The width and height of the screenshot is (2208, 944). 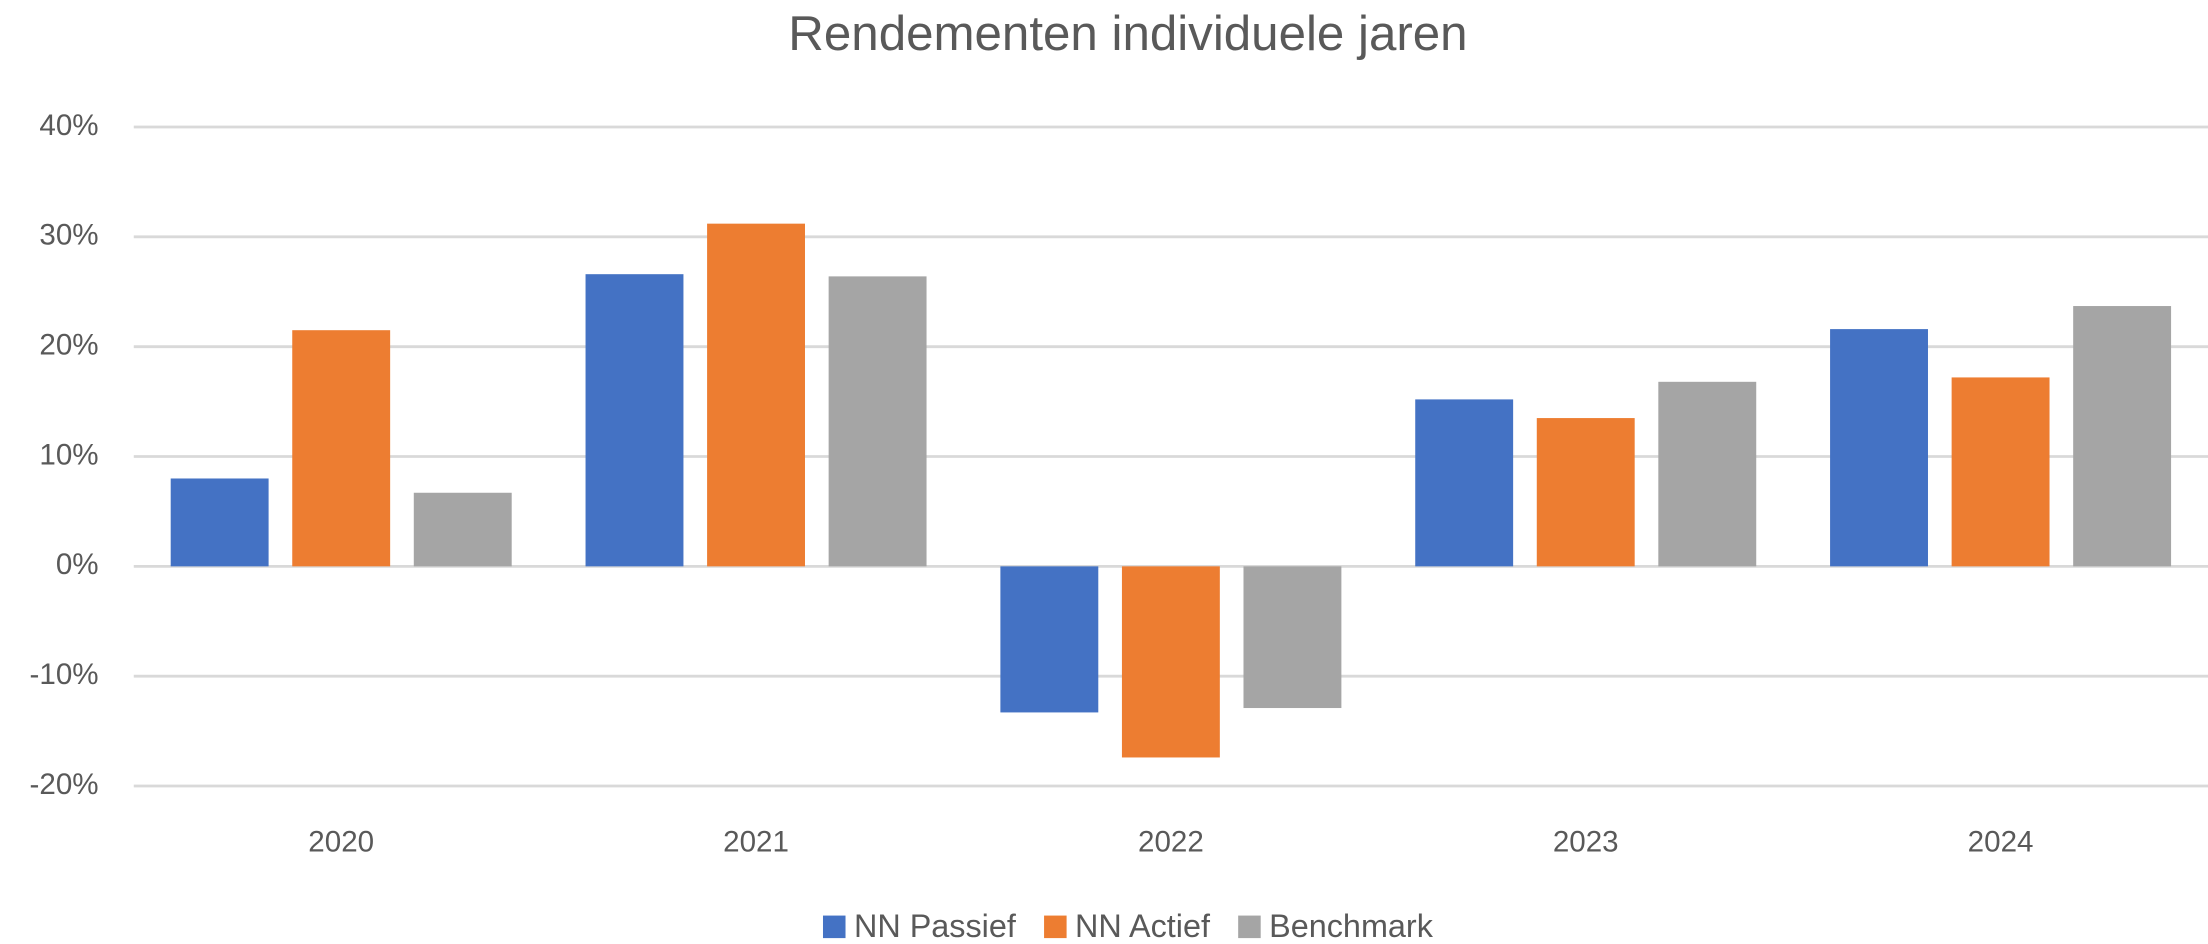 What do you see at coordinates (77, 564) in the screenshot?
I see `y-tick-label: 0%` at bounding box center [77, 564].